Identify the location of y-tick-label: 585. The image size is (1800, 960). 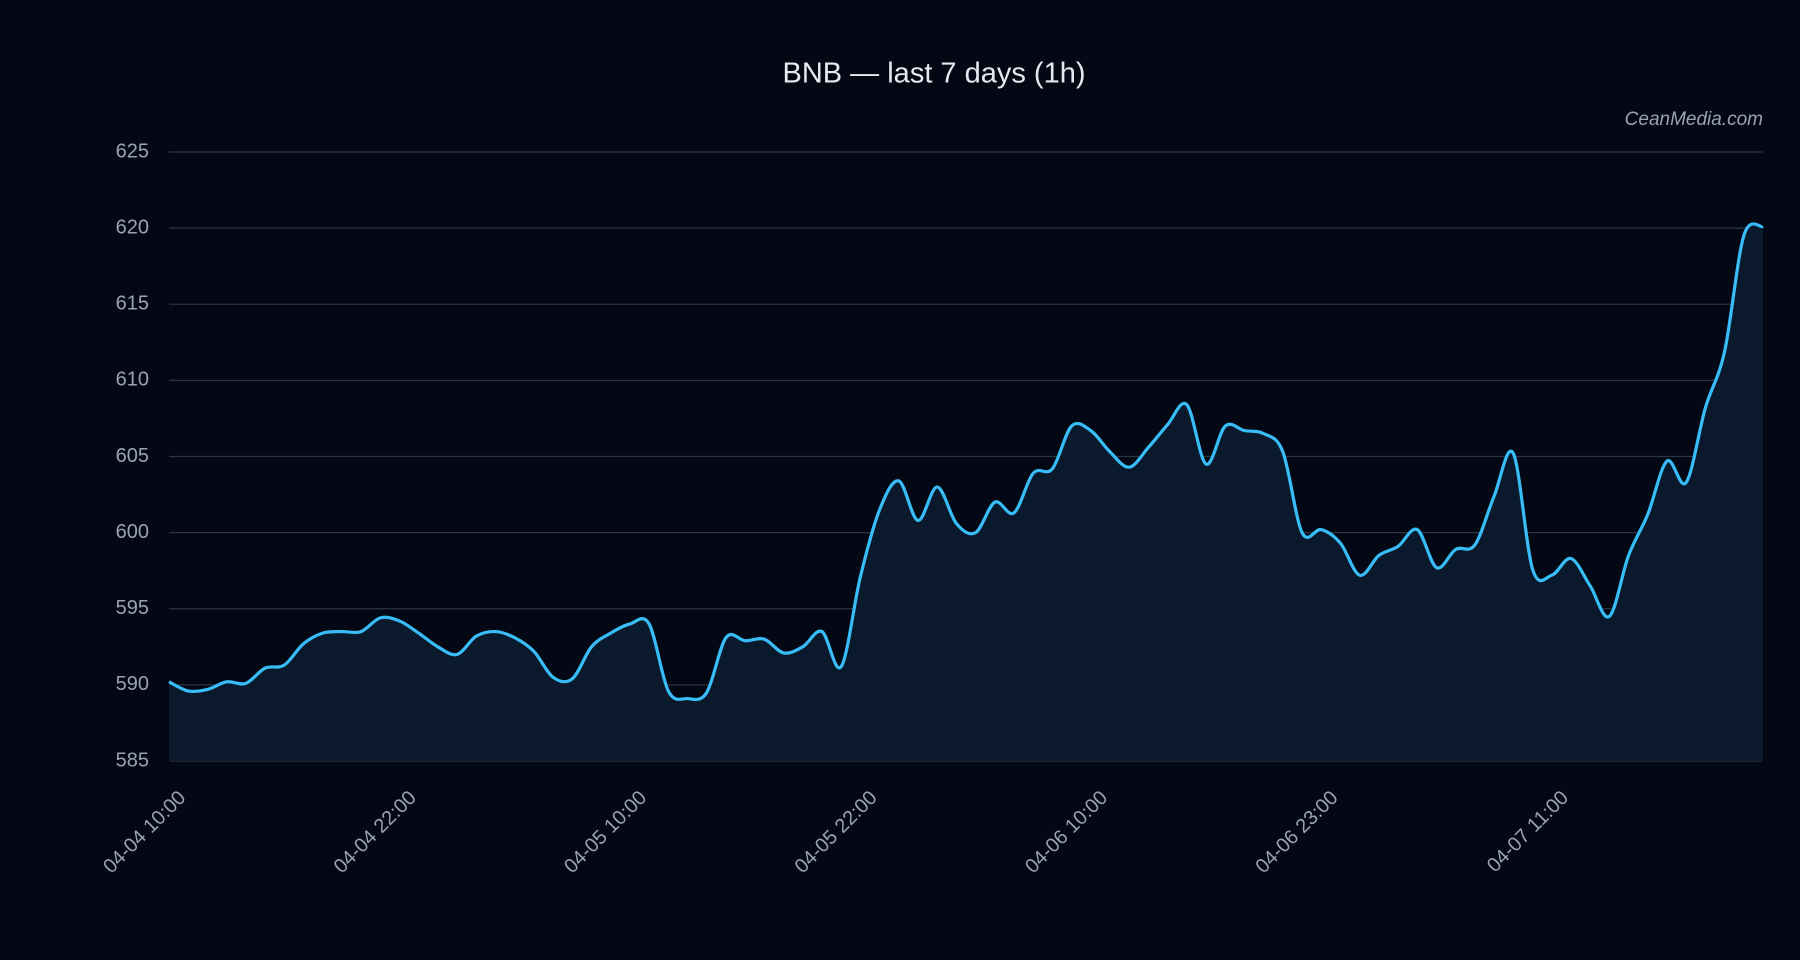
(132, 760).